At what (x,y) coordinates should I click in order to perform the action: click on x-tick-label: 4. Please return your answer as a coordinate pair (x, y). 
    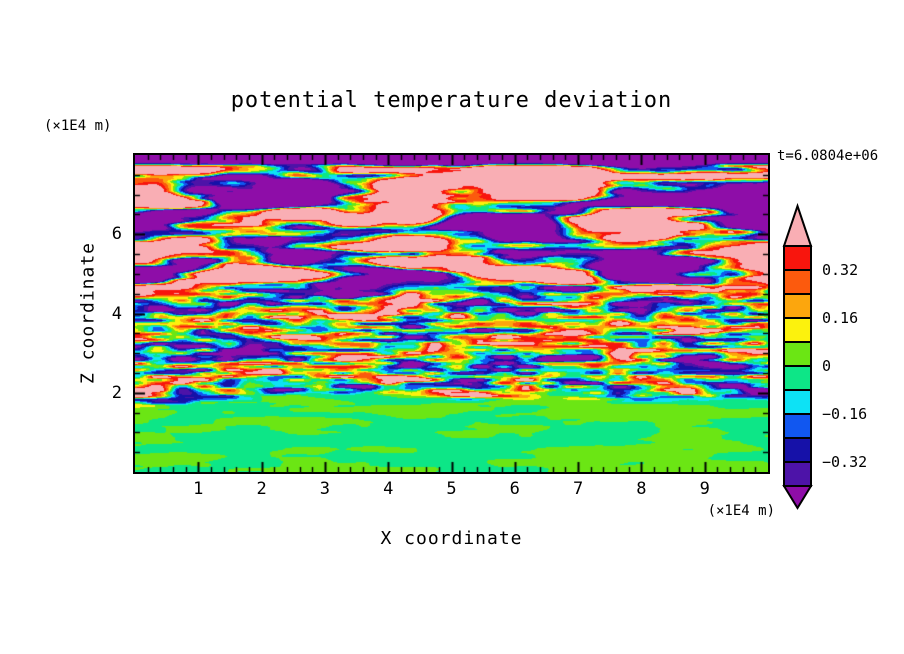
    Looking at the image, I should click on (388, 489).